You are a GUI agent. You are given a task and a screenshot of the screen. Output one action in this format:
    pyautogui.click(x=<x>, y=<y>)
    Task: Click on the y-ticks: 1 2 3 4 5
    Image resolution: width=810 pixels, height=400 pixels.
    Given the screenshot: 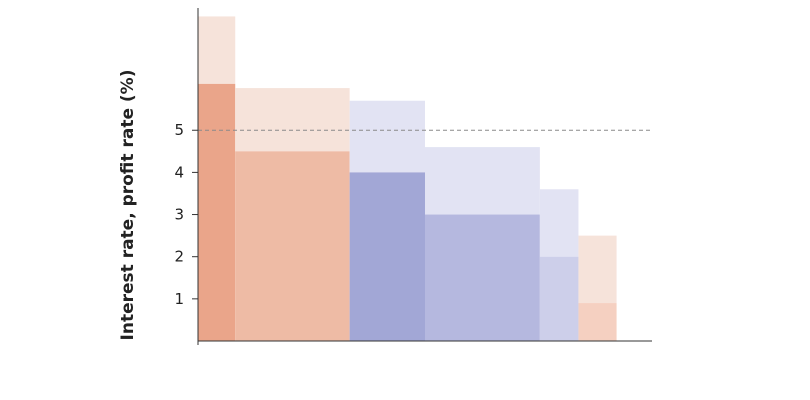 What is the action you would take?
    pyautogui.click(x=186, y=214)
    